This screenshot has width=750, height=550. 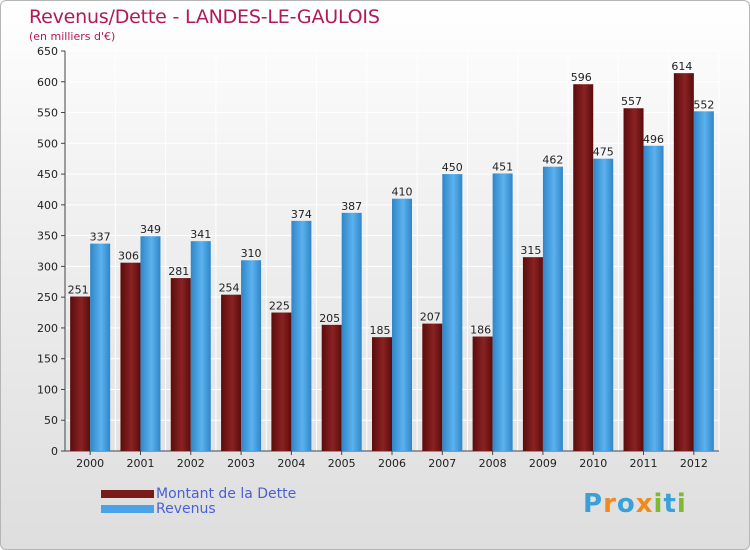 I want to click on value-label-revenus: 310, so click(x=251, y=253).